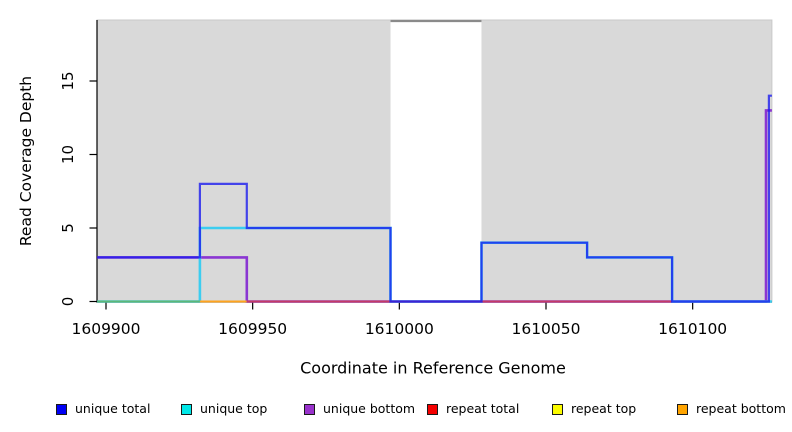 The width and height of the screenshot is (792, 432). I want to click on x-tick-label: 1610000, so click(399, 329).